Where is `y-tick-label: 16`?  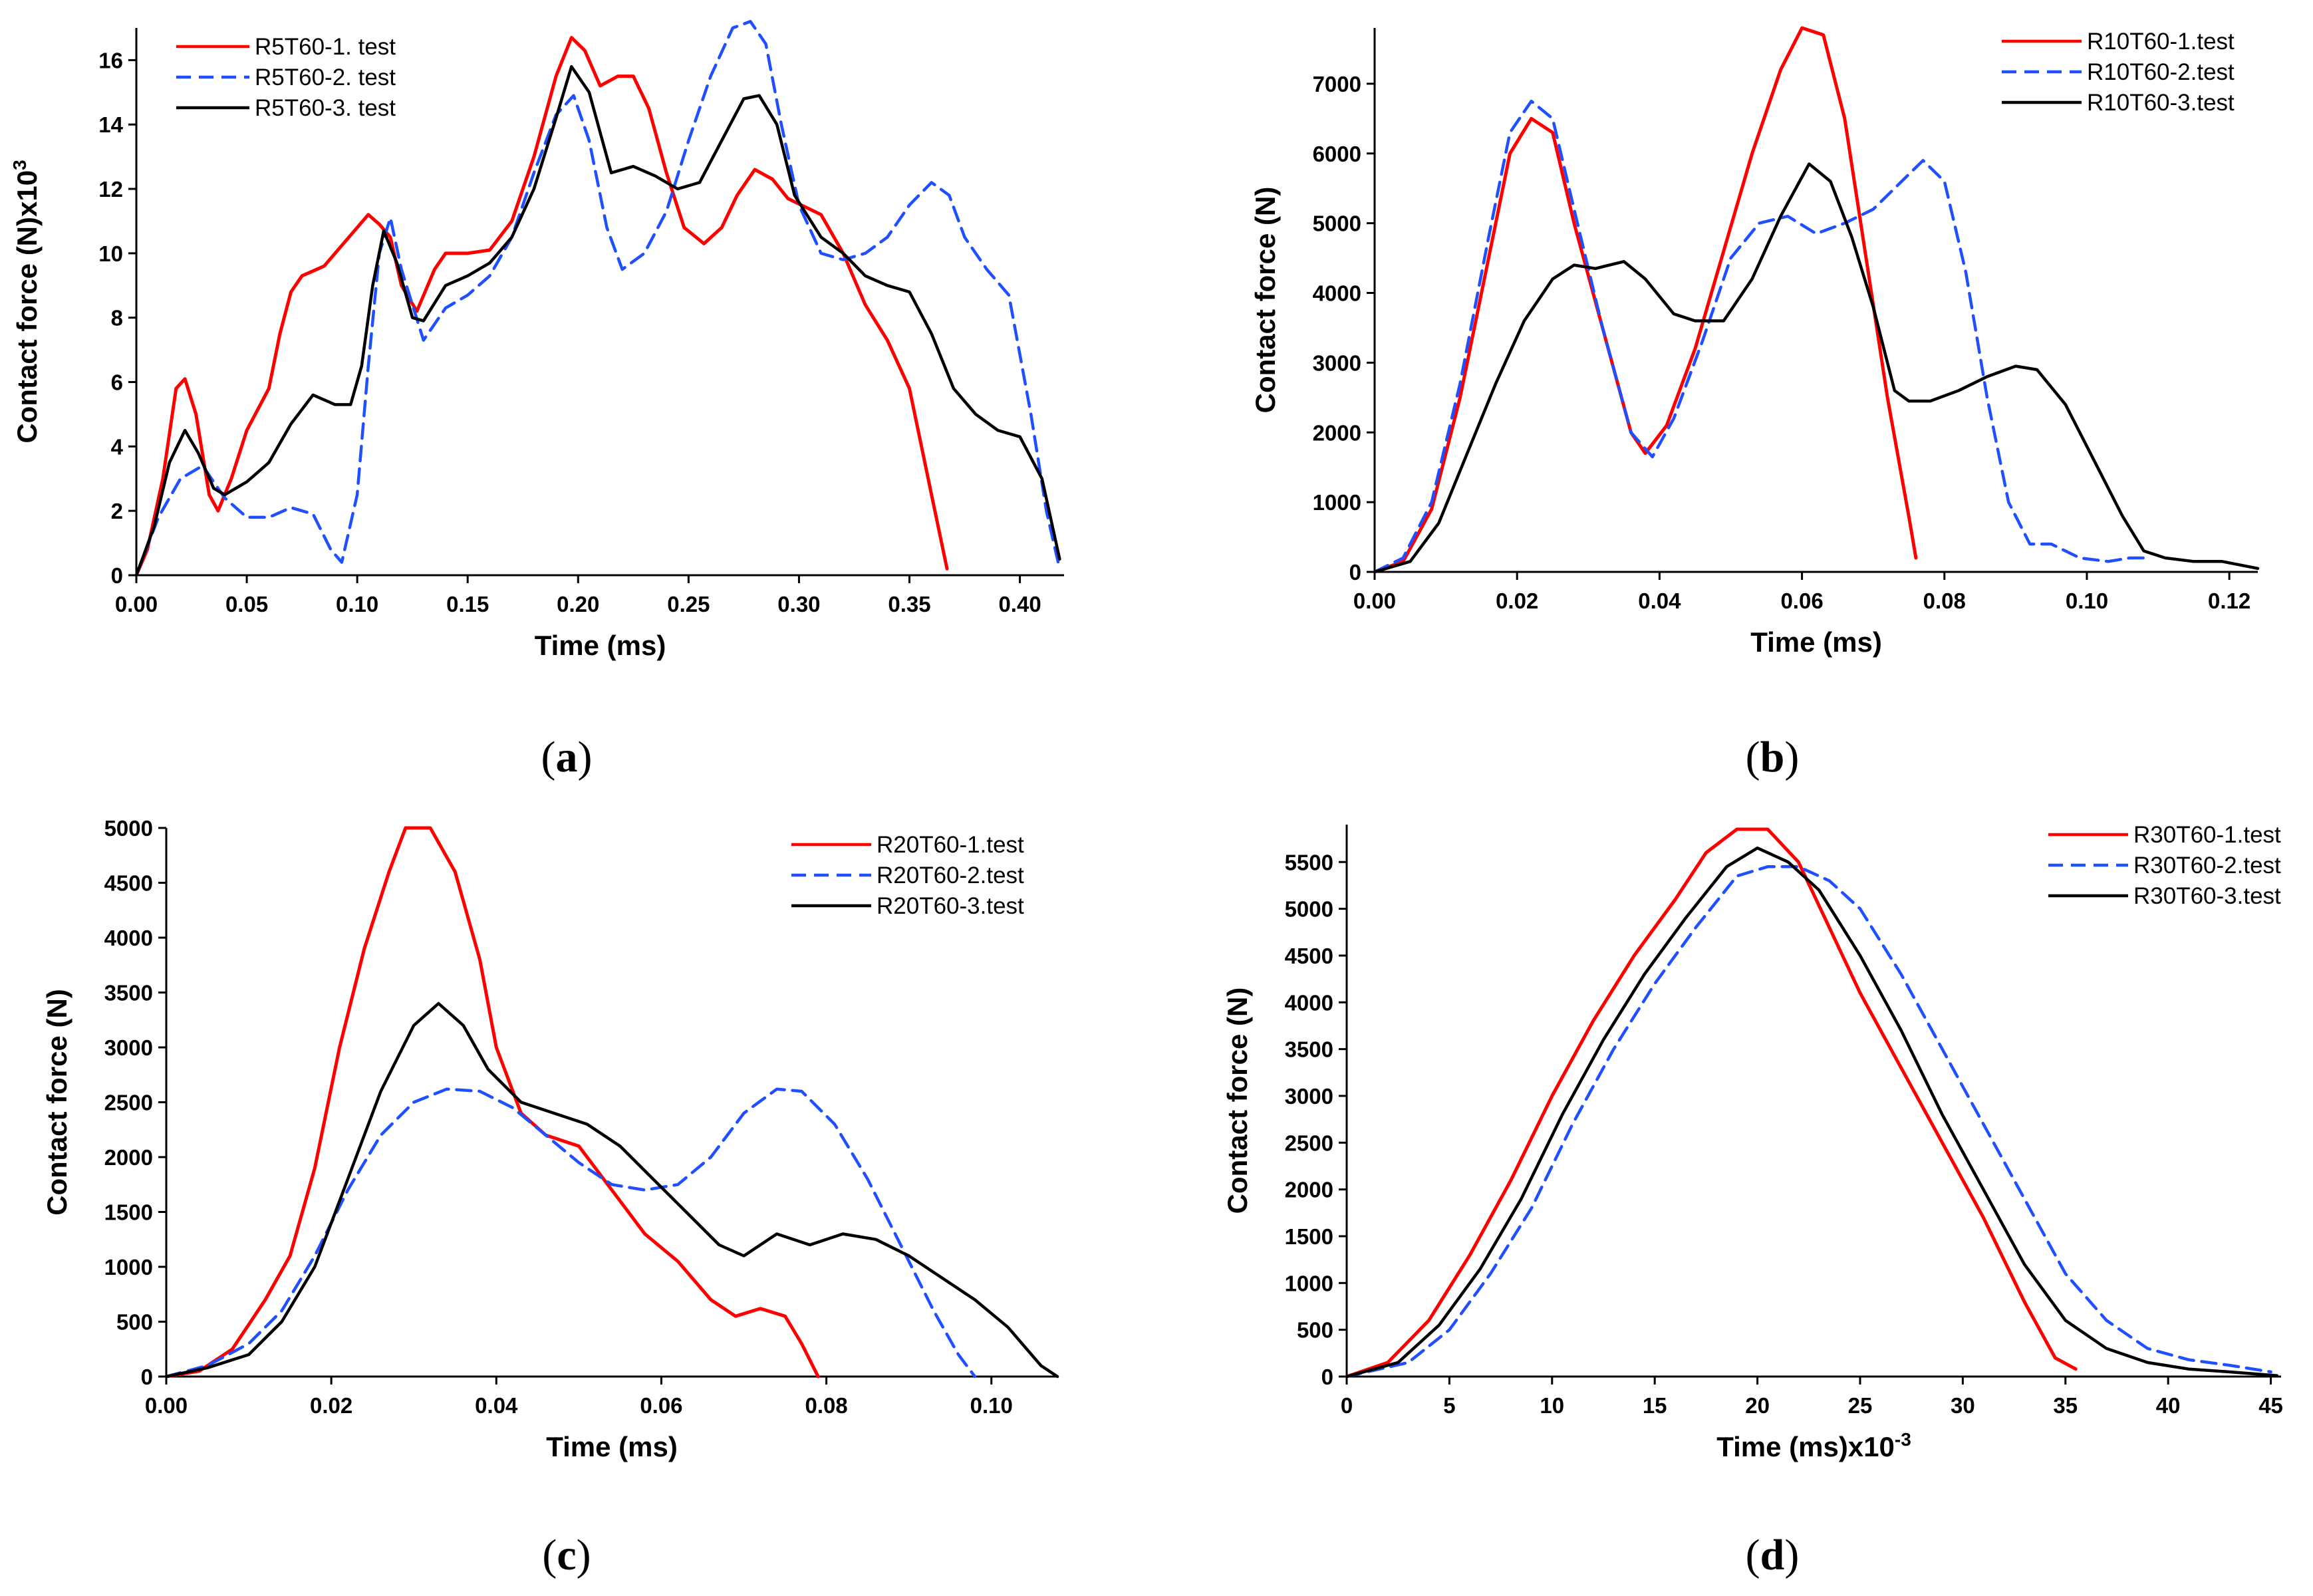 y-tick-label: 16 is located at coordinates (110, 60).